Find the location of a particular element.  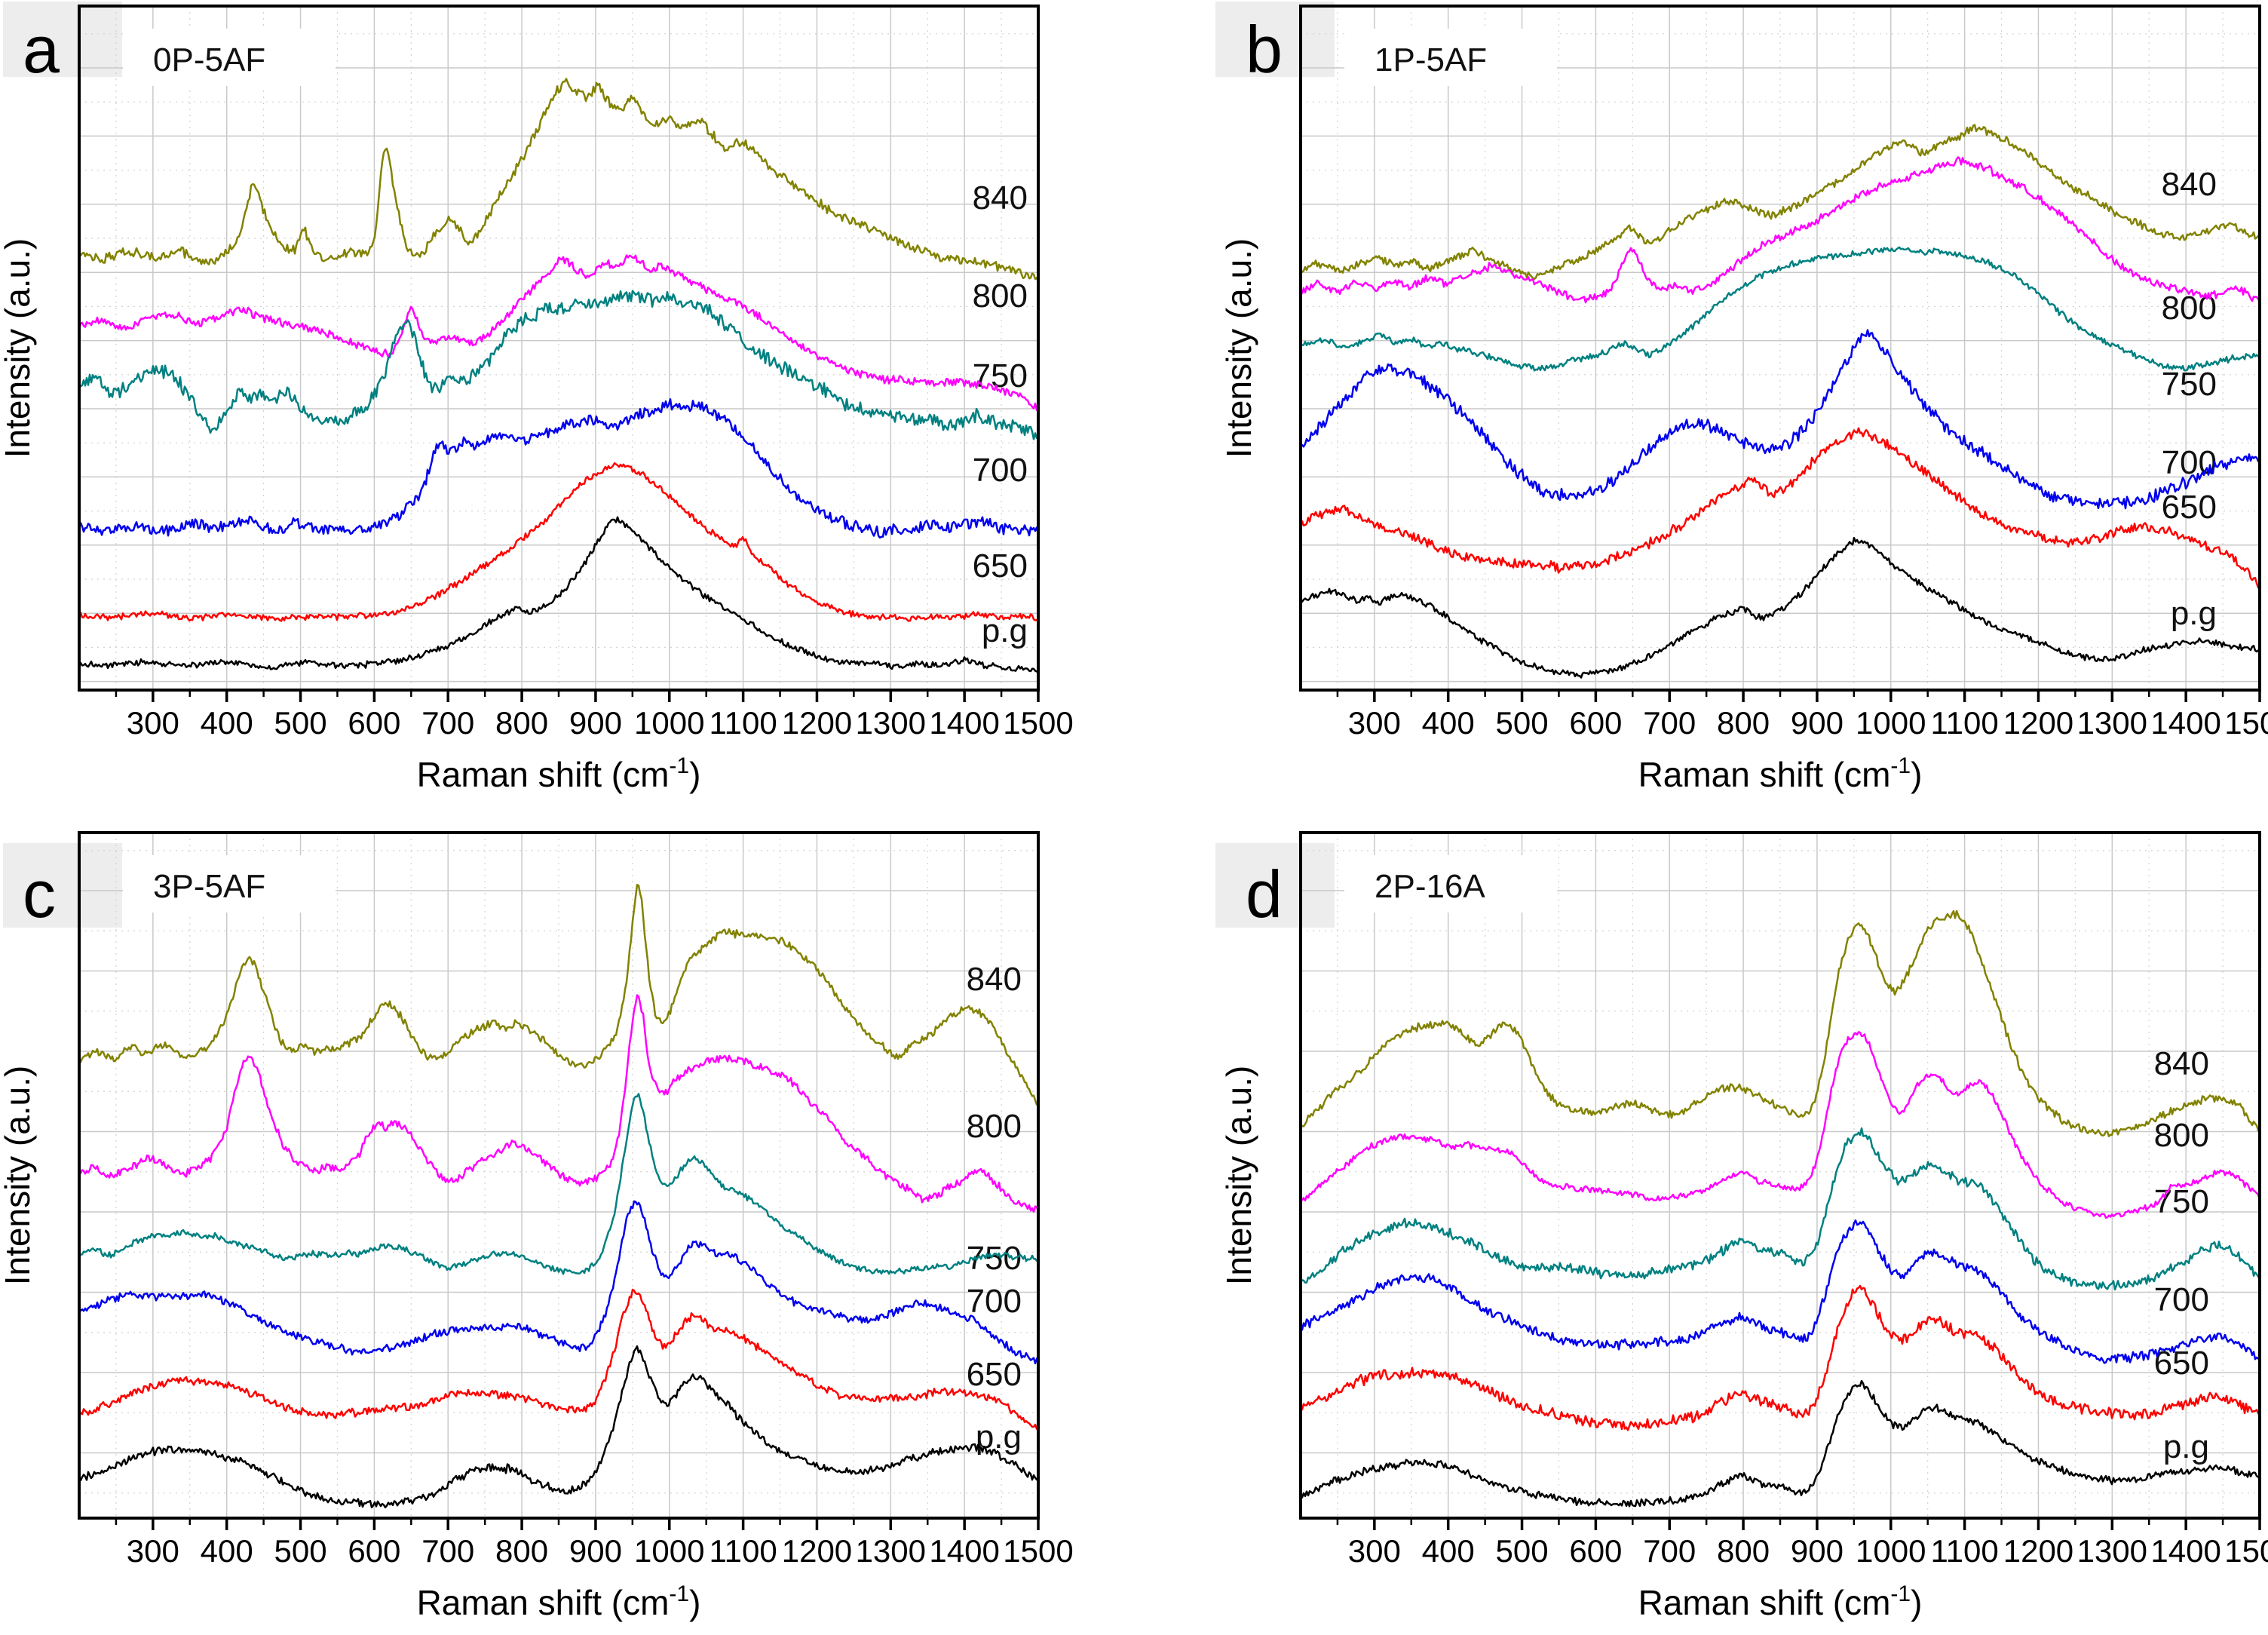

panel-d-letter-badge is located at coordinates (1275, 885).